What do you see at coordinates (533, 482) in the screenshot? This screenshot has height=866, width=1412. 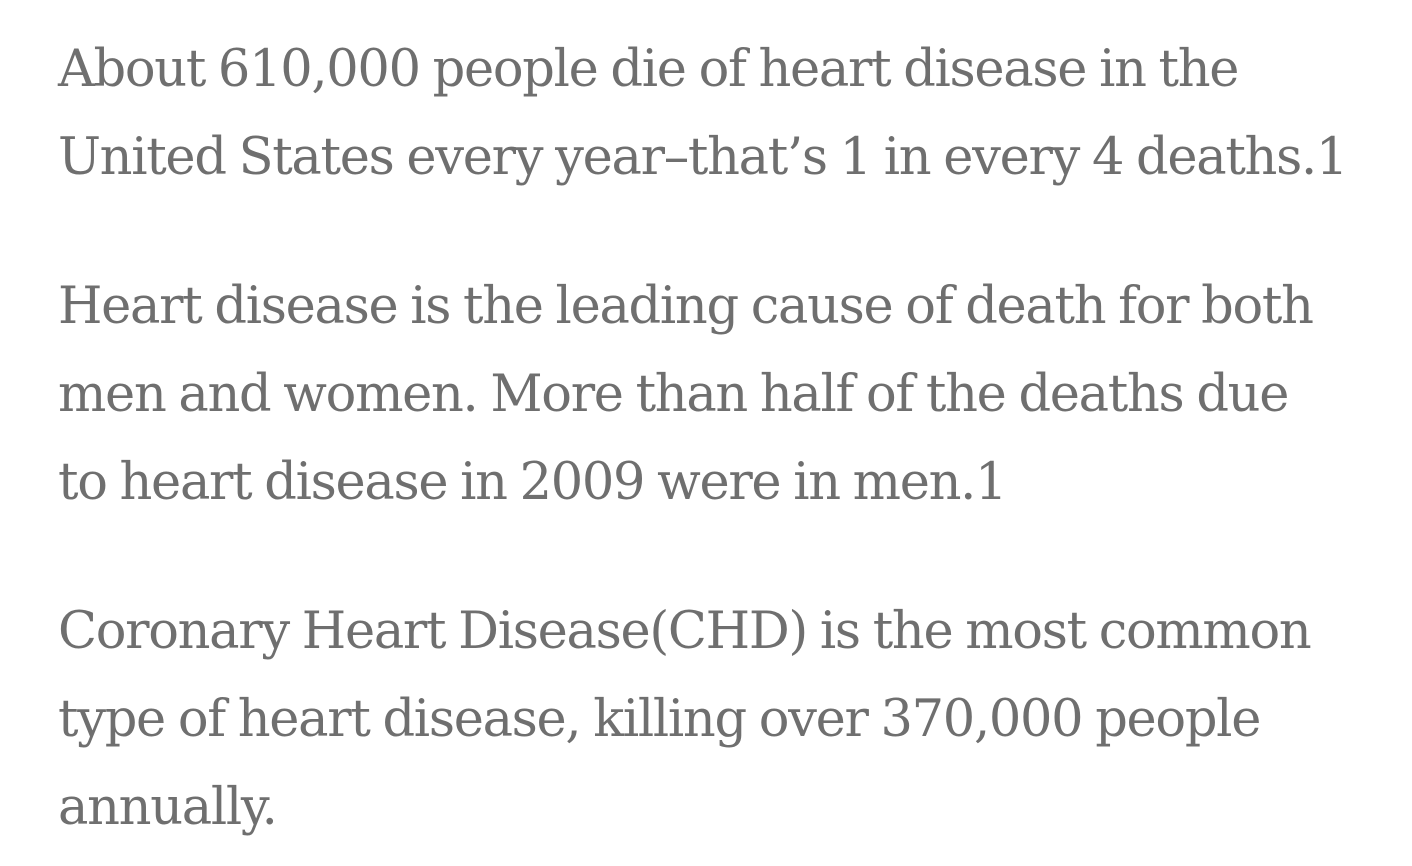 I see `paragraph-line: to heart disease in 2009 were in men.1` at bounding box center [533, 482].